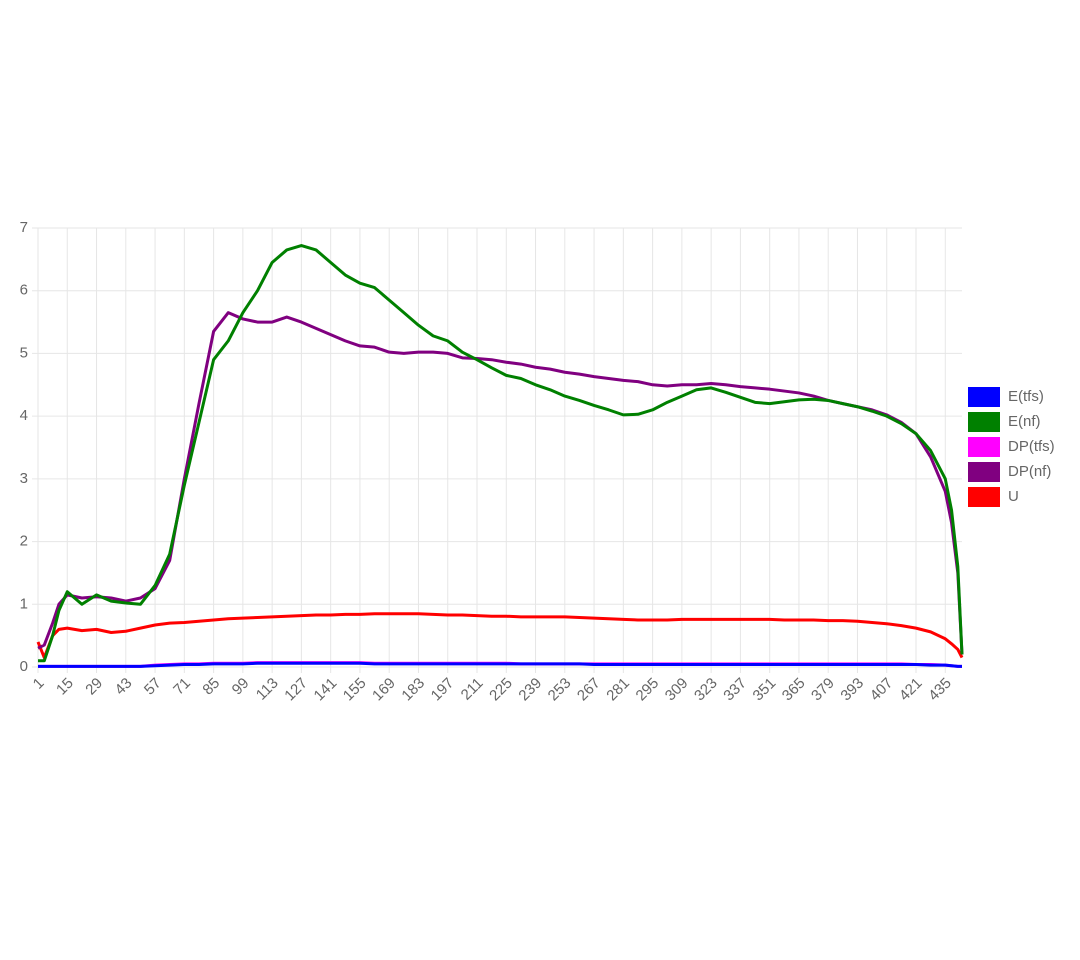  I want to click on x-tick-label: 421, so click(911, 690).